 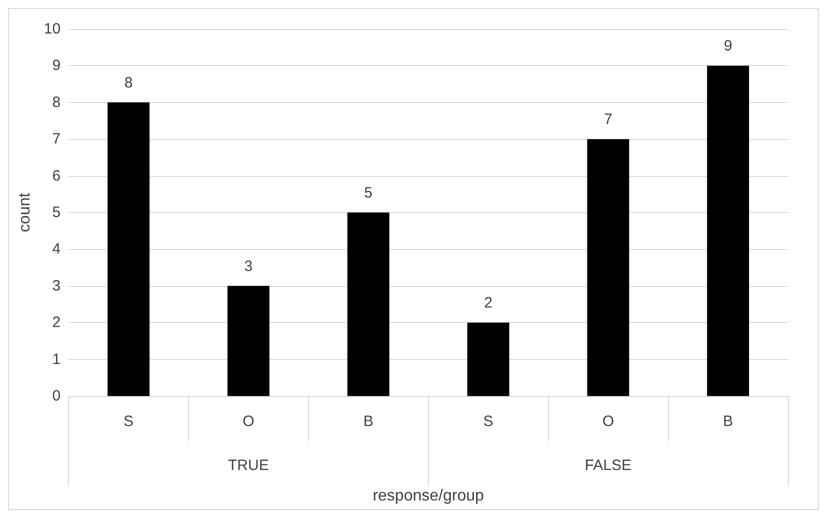 What do you see at coordinates (488, 303) in the screenshot?
I see `data-label: 2` at bounding box center [488, 303].